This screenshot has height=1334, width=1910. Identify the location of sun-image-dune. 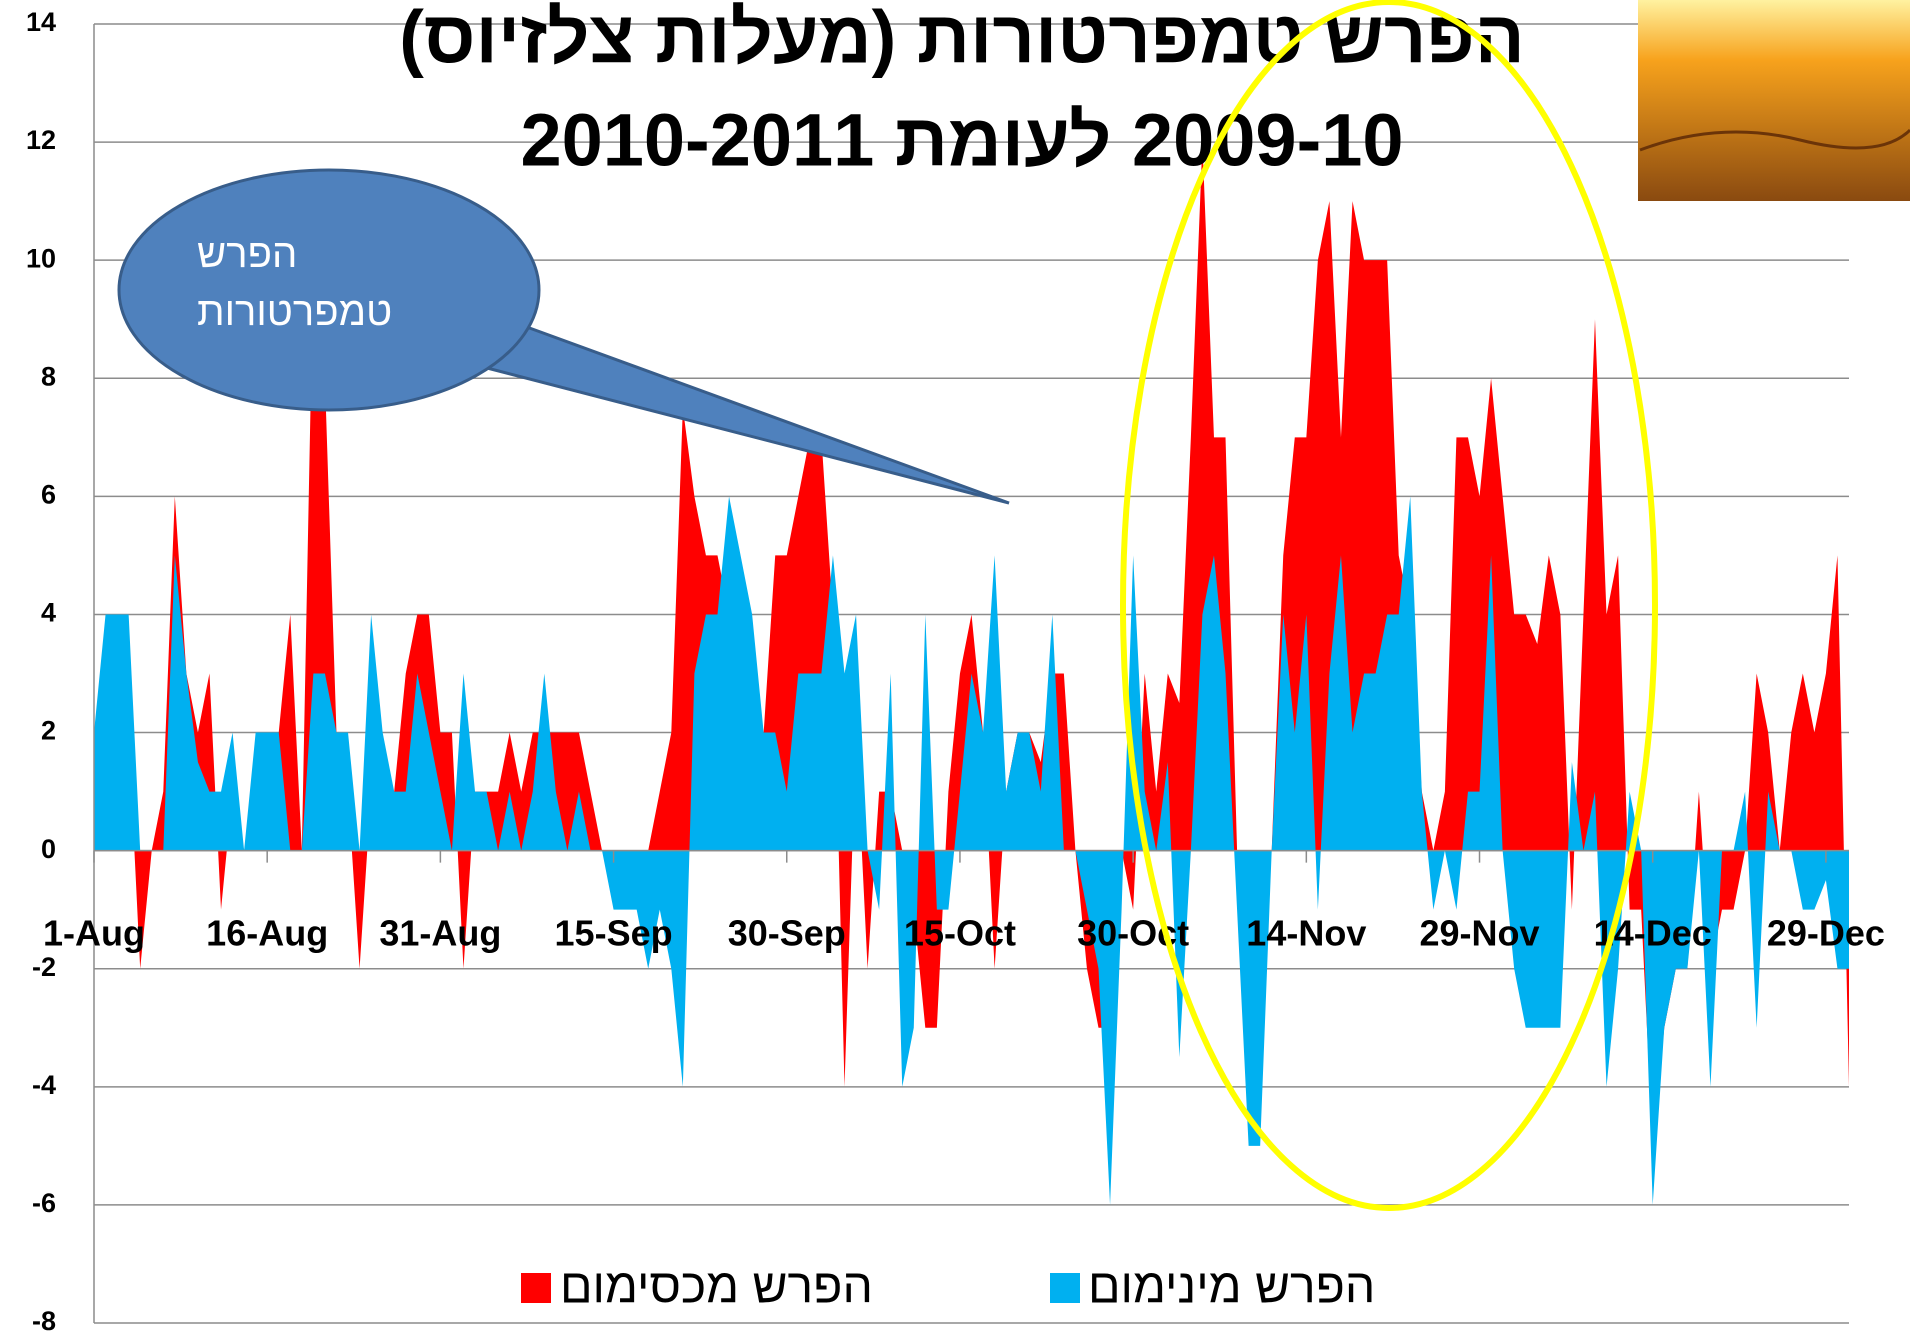
(1774, 140).